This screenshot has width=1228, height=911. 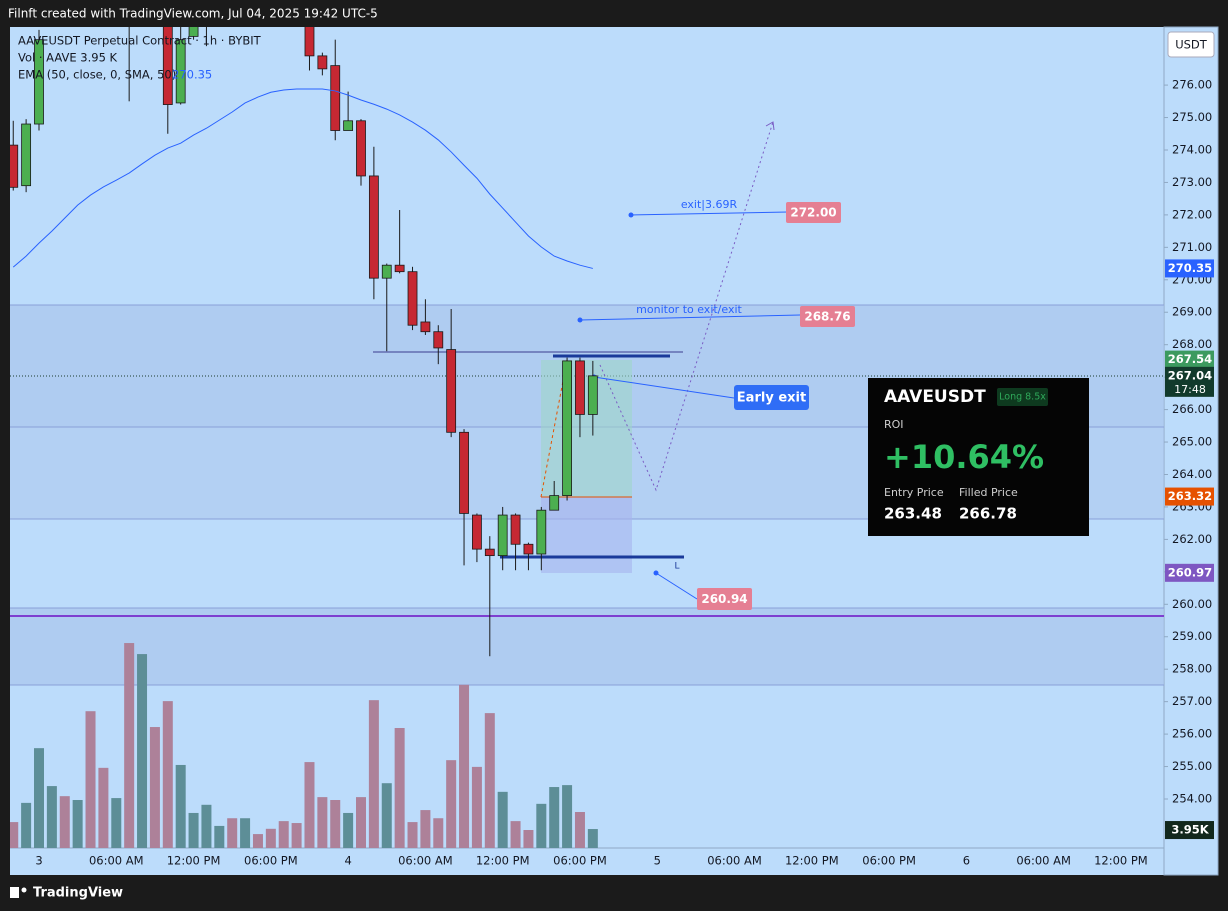 I want to click on x-tick-label: 6, so click(x=966, y=861).